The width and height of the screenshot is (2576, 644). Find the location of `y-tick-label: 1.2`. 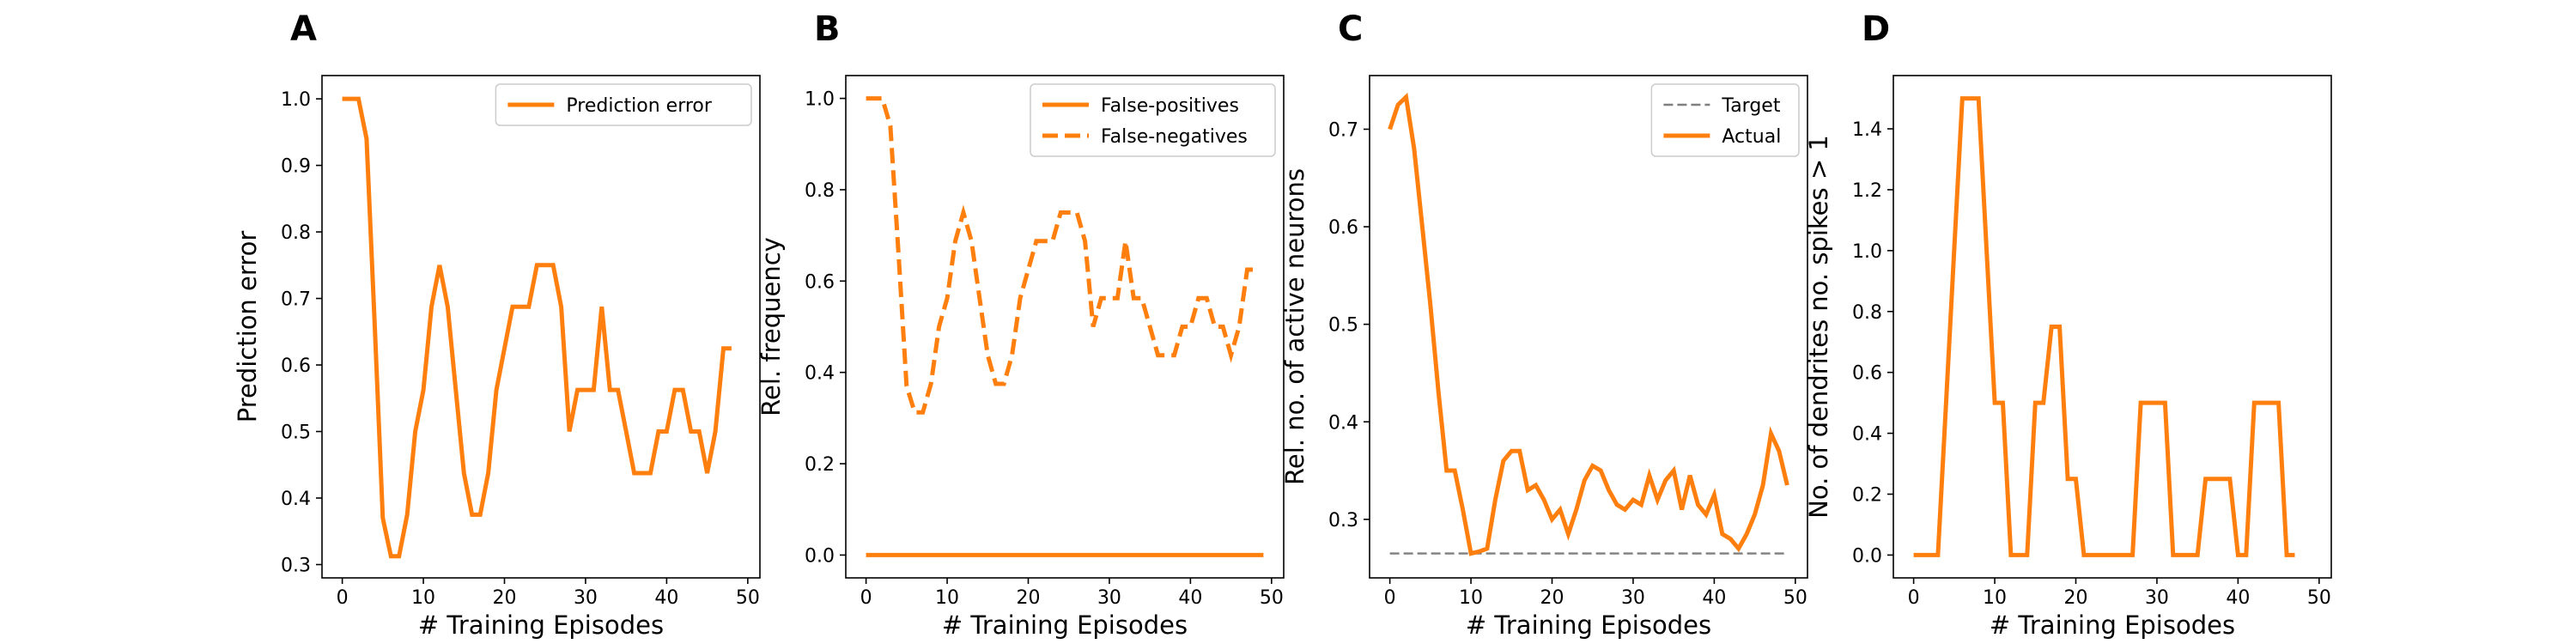

y-tick-label: 1.2 is located at coordinates (1867, 191).